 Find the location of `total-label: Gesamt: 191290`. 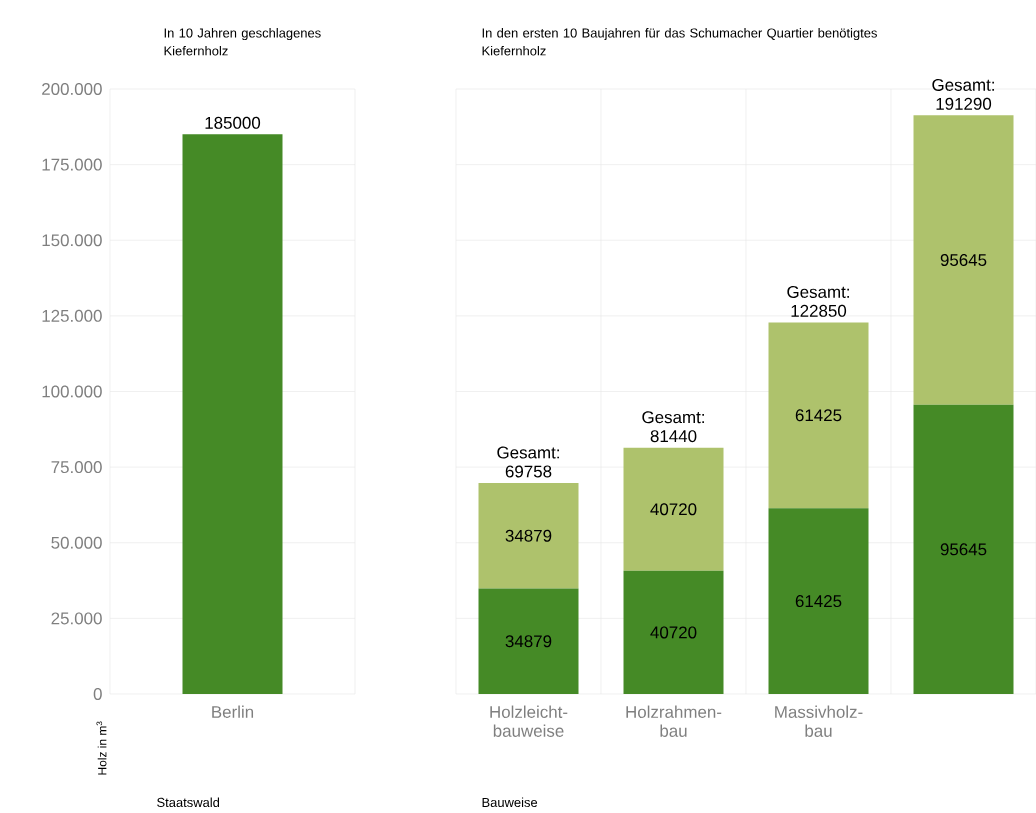

total-label: Gesamt: 191290 is located at coordinates (963, 94).